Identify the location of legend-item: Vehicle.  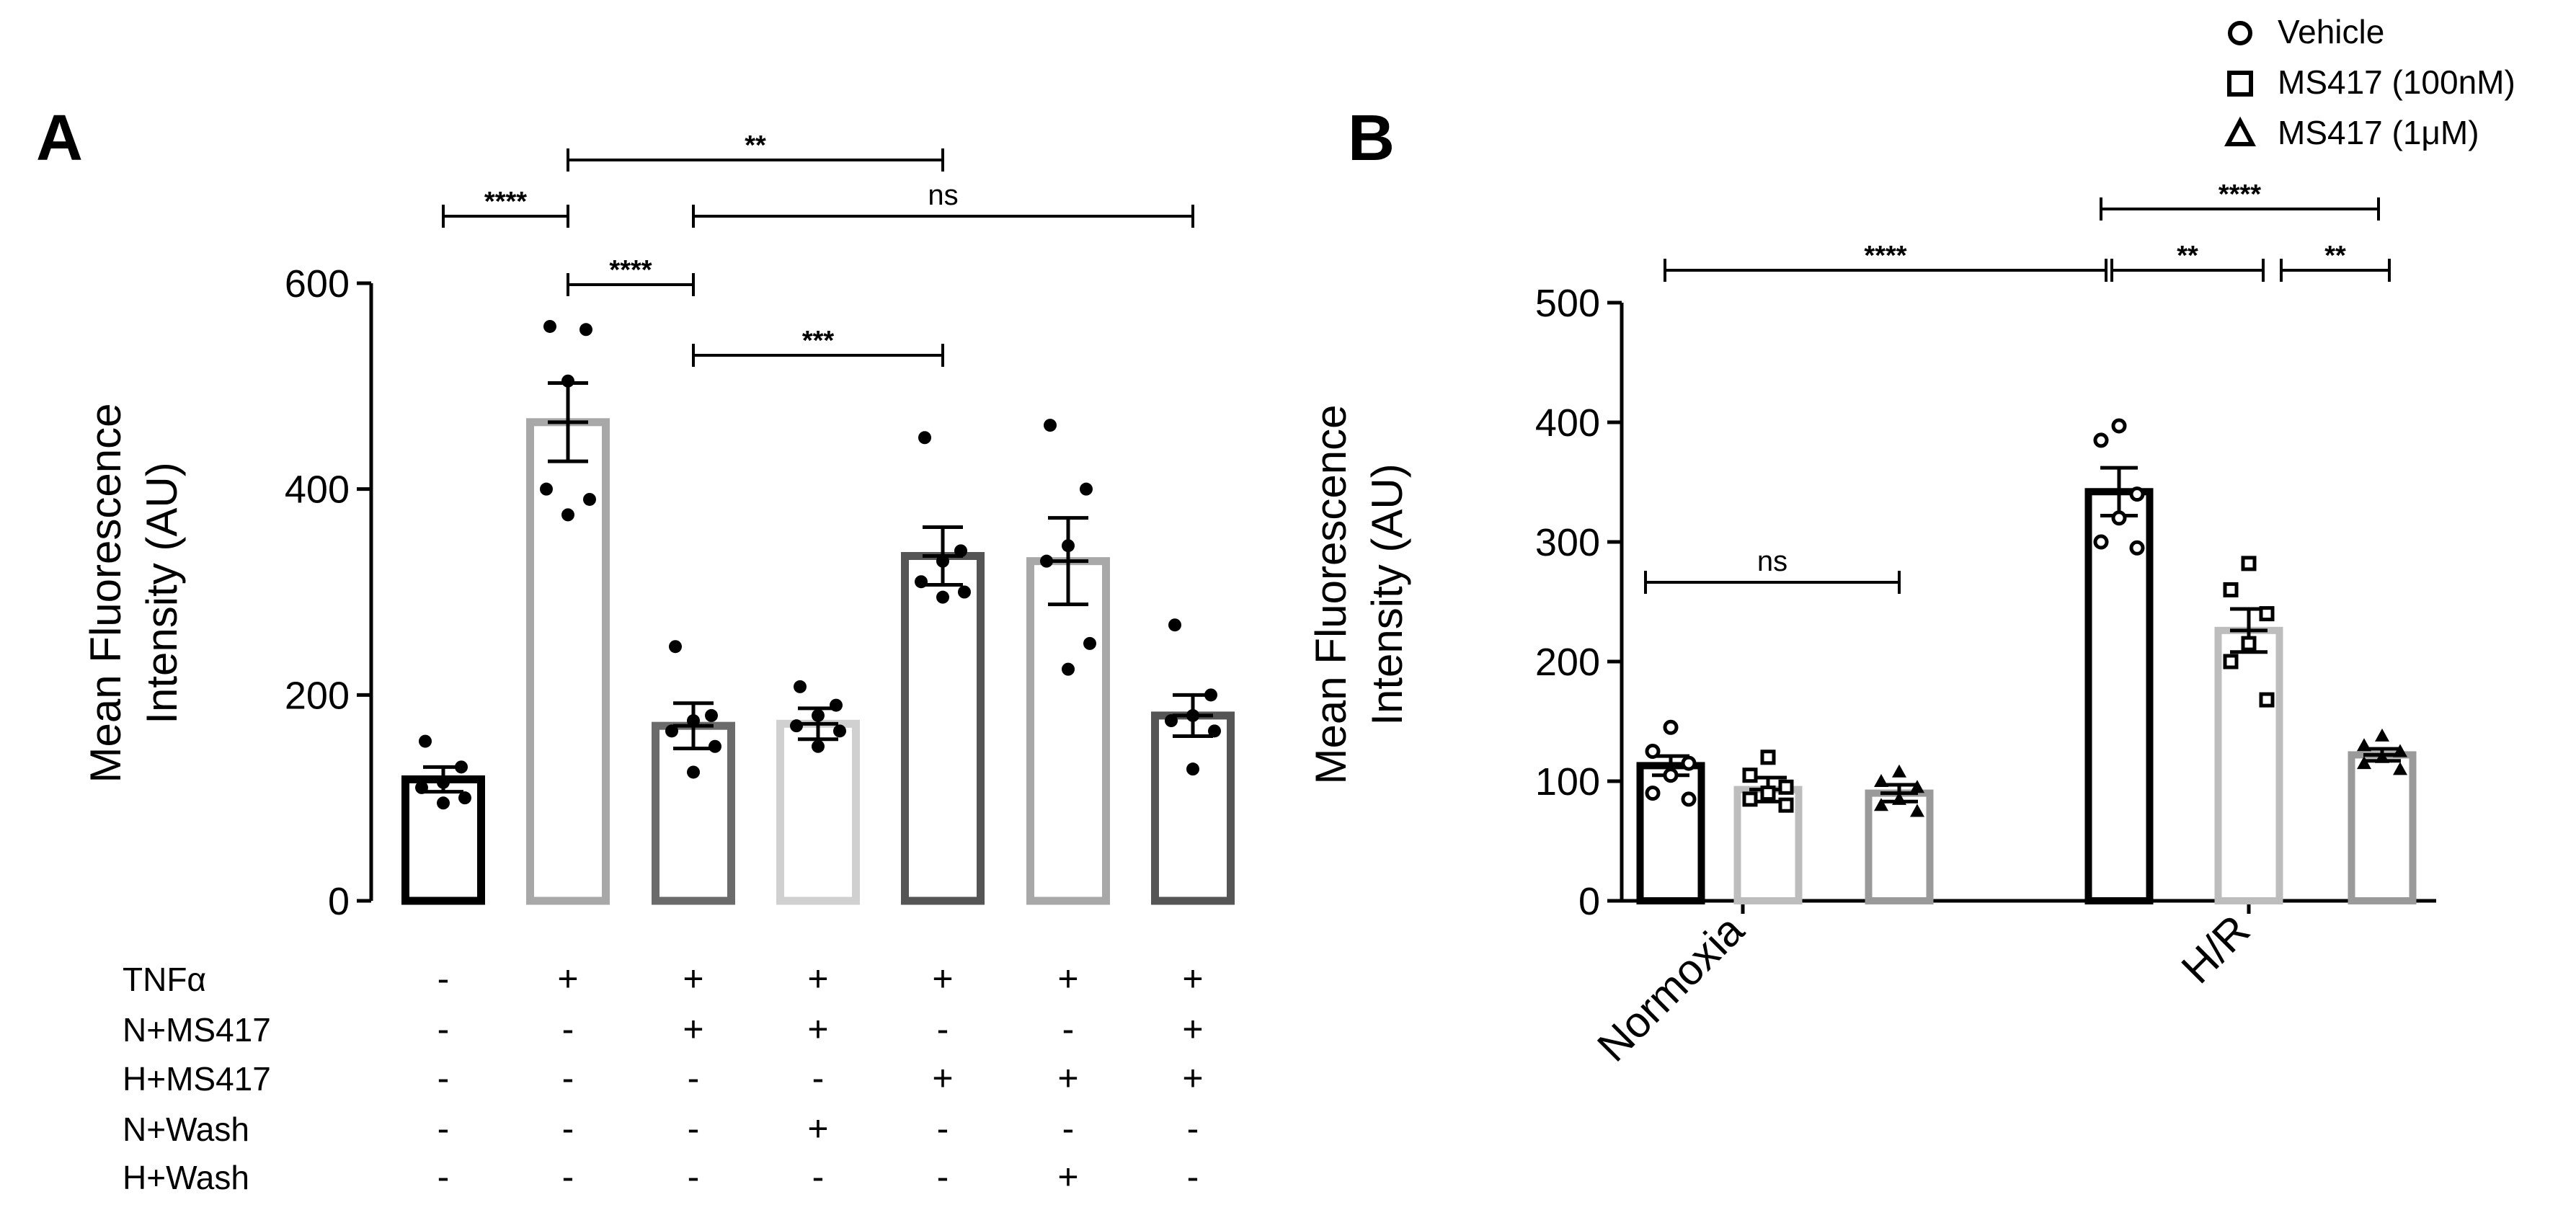
(2306, 31).